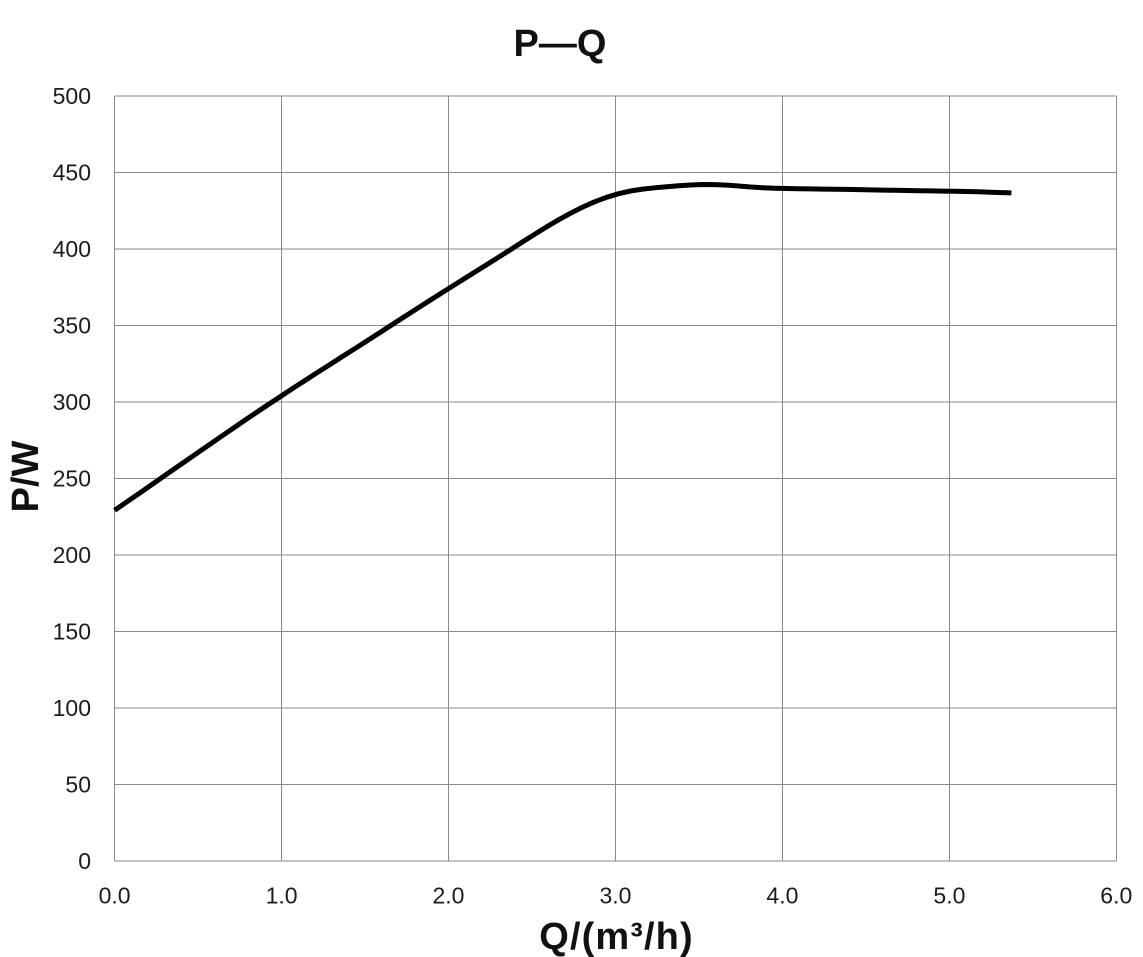 The image size is (1143, 957). Describe the element at coordinates (616, 936) in the screenshot. I see `svg-text: Q/(m³/h)` at that location.